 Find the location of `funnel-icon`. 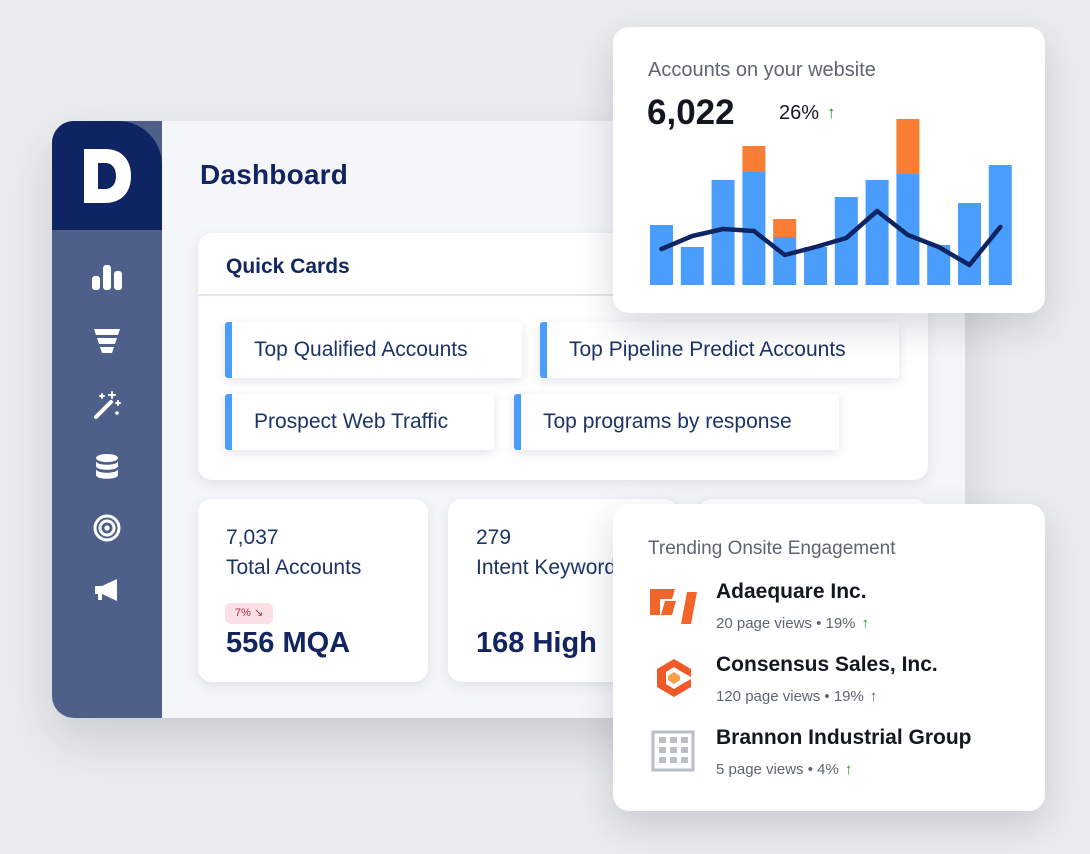

funnel-icon is located at coordinates (107, 341).